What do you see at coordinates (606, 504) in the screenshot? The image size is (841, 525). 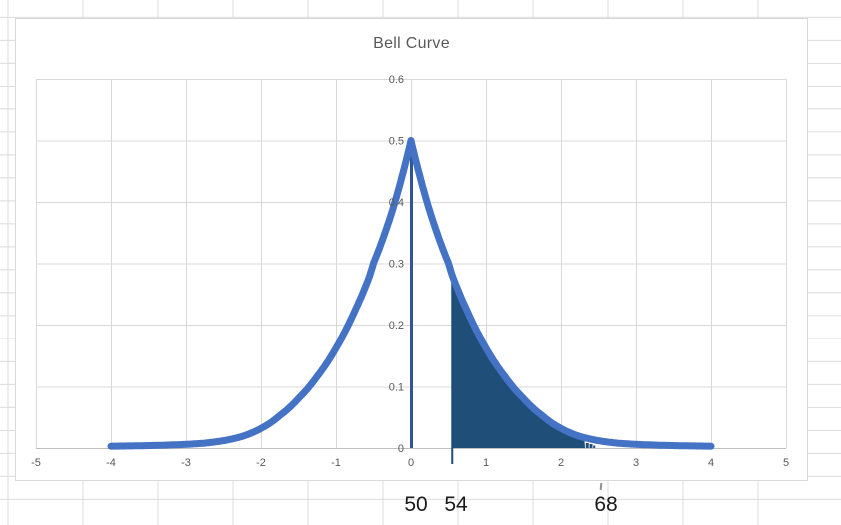 I see `cell-value-68: 68` at bounding box center [606, 504].